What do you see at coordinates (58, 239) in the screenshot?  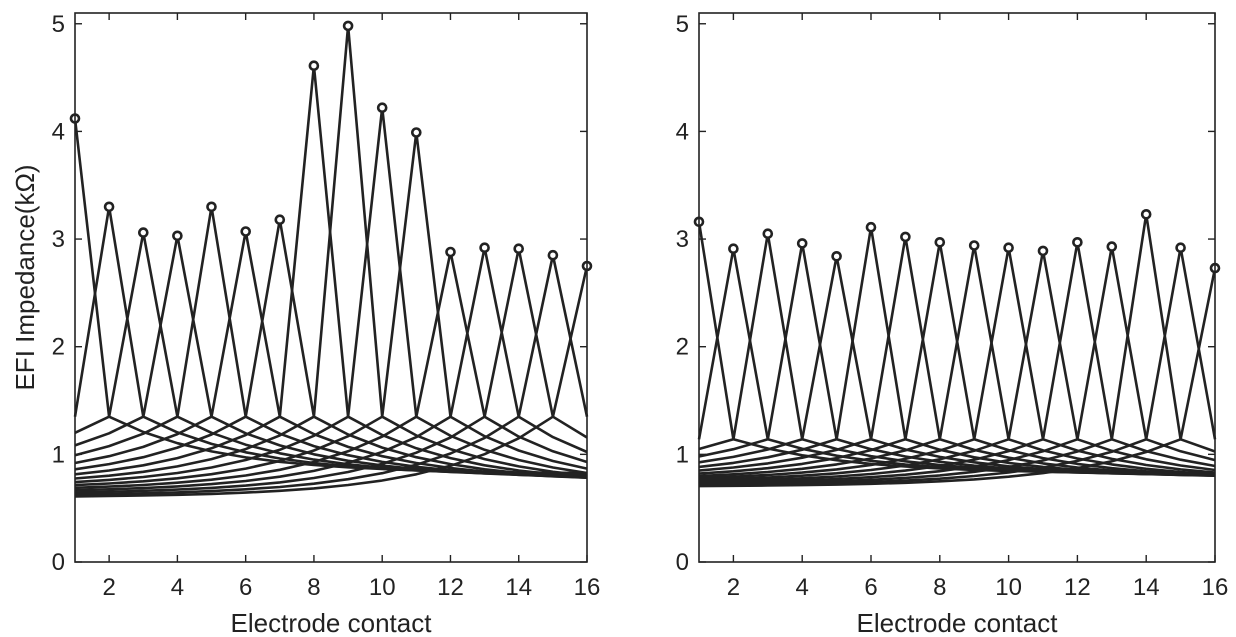 I see `left-y-tick-label: 3` at bounding box center [58, 239].